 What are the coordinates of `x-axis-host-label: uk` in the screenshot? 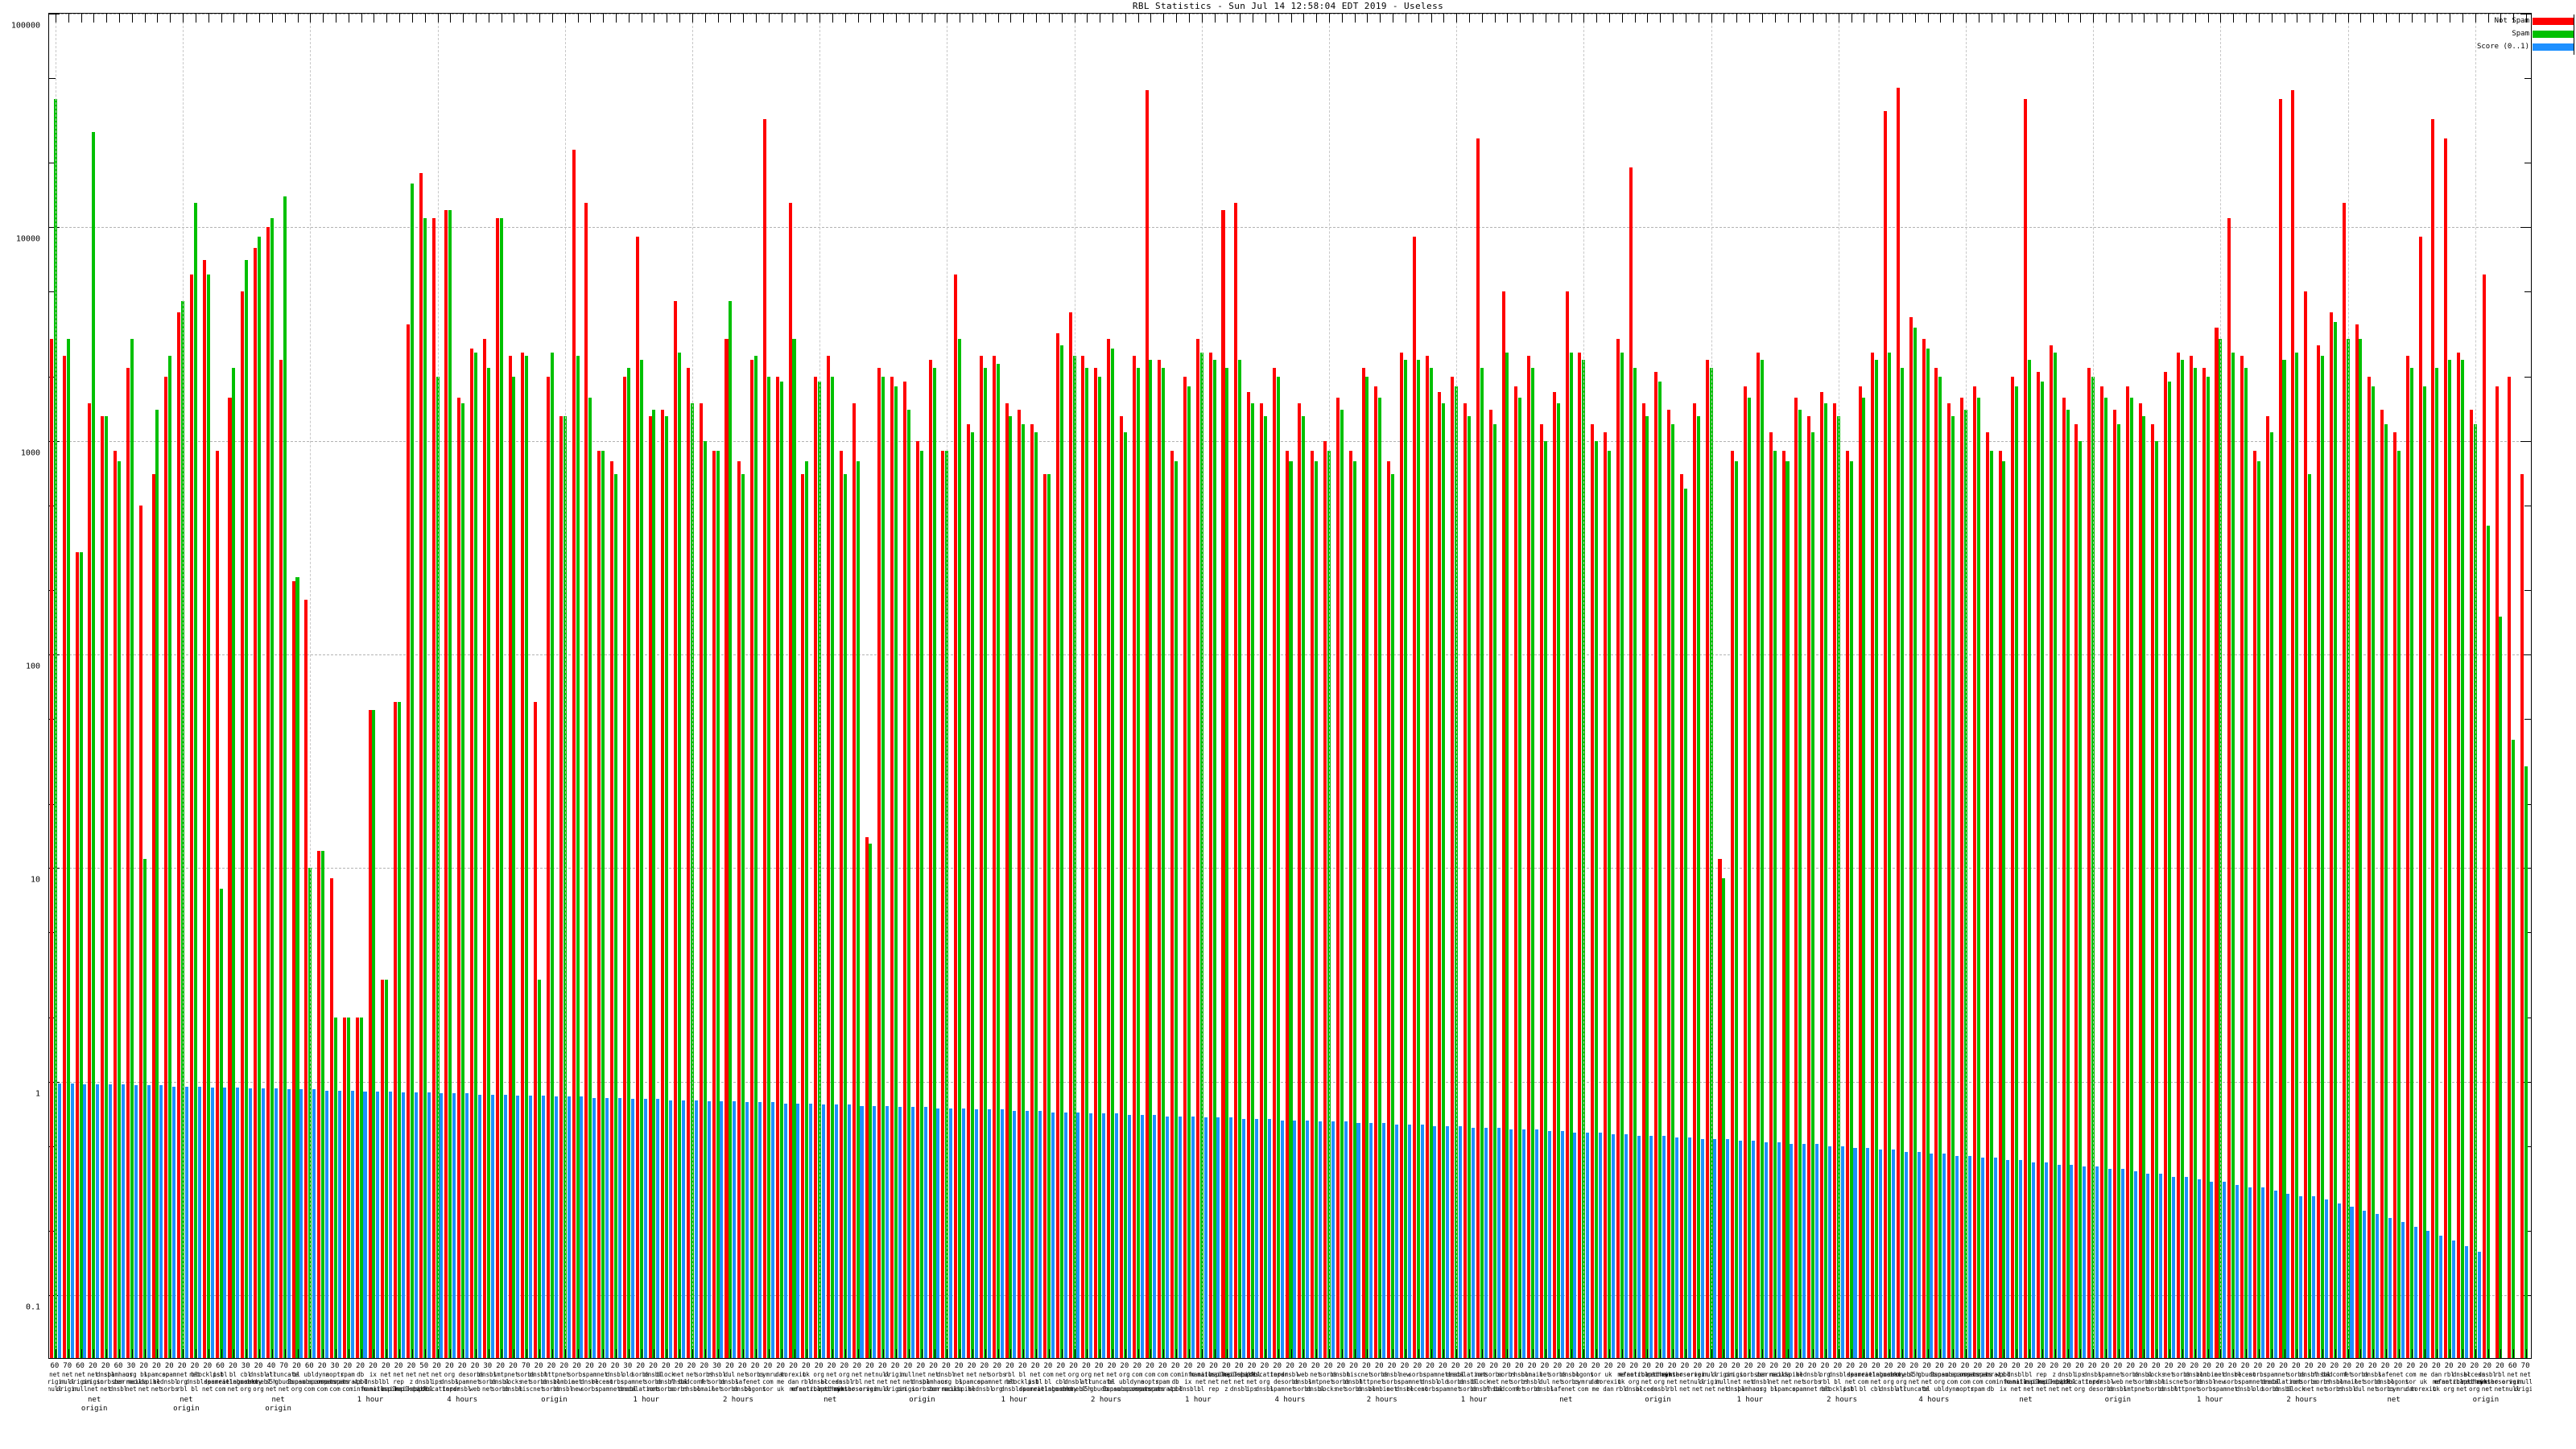 It's located at (2424, 1381).